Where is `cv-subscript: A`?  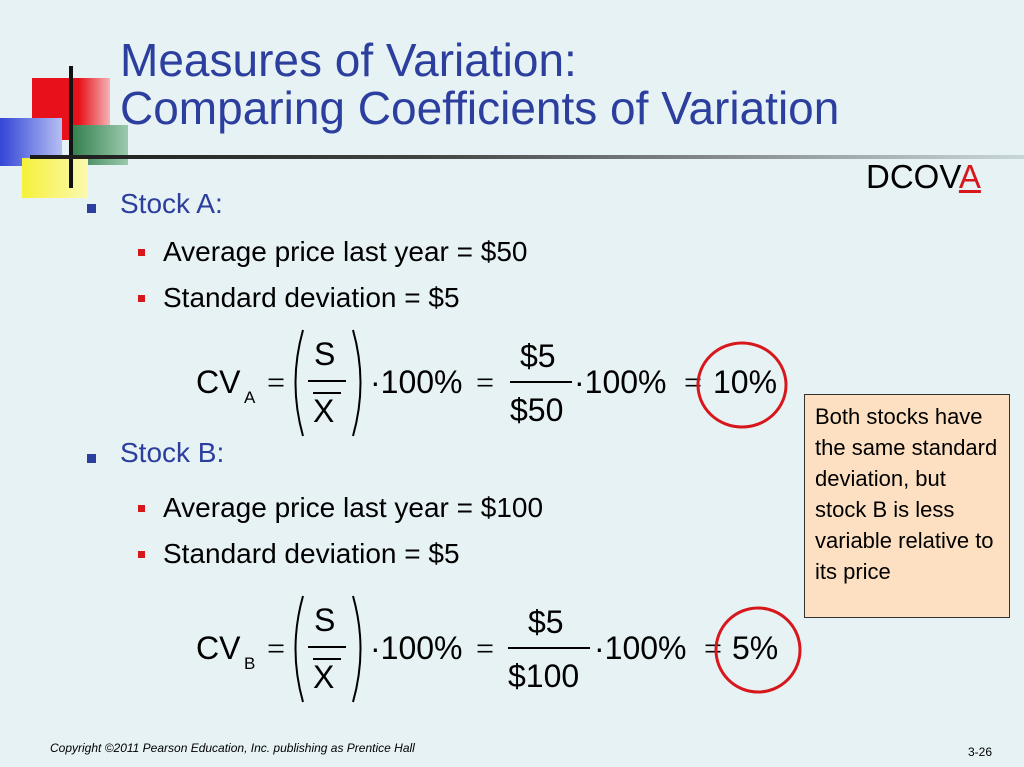
cv-subscript: A is located at coordinates (250, 397).